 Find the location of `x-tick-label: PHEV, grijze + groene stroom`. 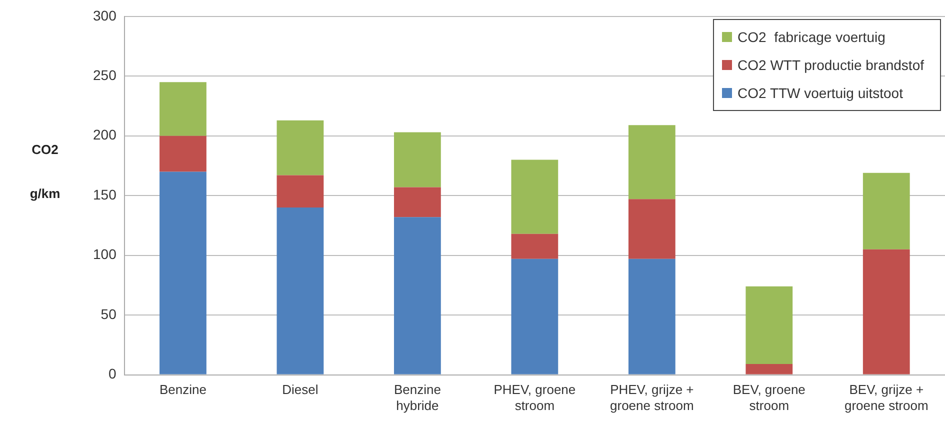

x-tick-label: PHEV, grijze + groene stroom is located at coordinates (652, 397).